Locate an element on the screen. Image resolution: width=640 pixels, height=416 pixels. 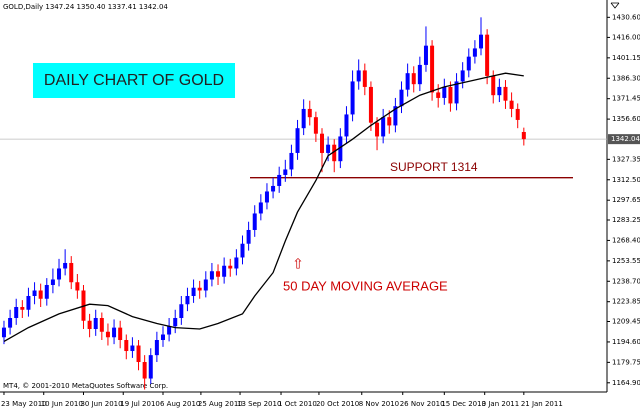
x-tick-label: 21 Jan 2011 is located at coordinates (542, 404).